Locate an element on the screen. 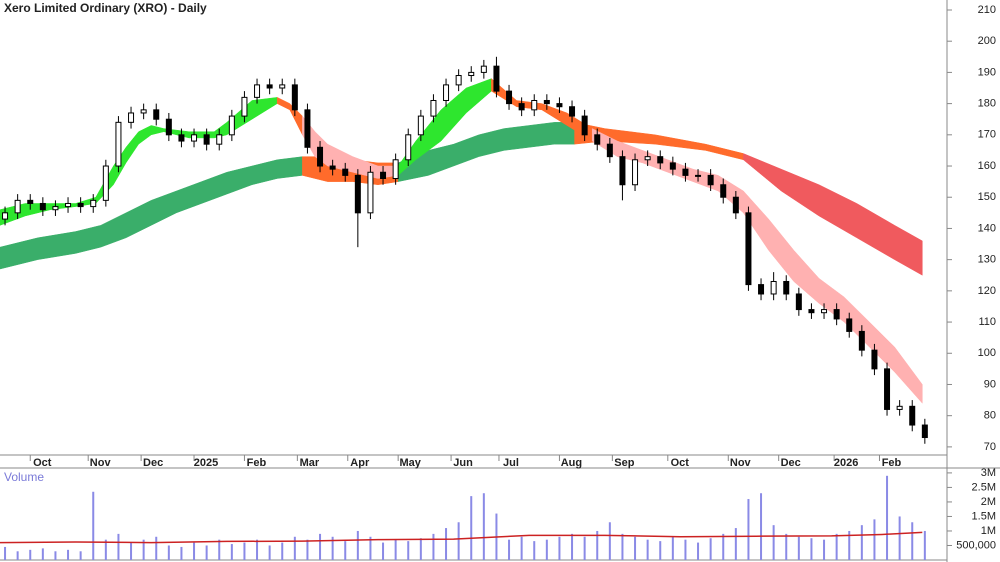 This screenshot has width=1000, height=562. y-tick-label: 150 is located at coordinates (987, 197).